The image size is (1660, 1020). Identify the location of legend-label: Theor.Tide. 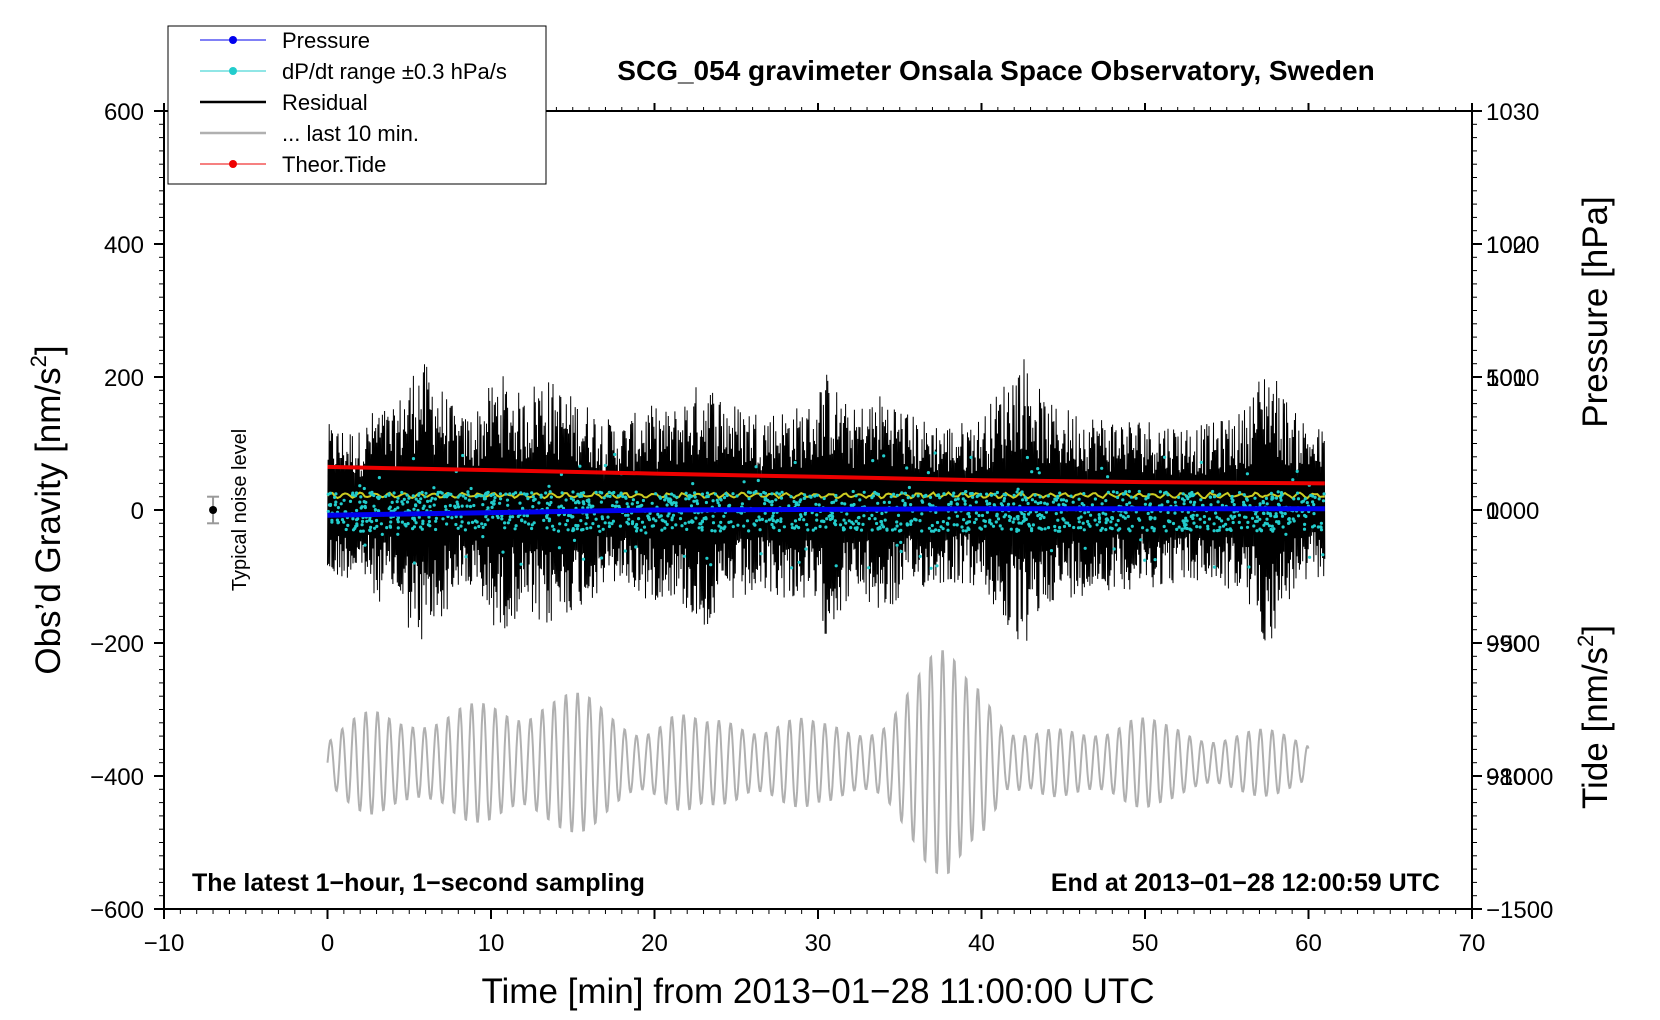
(334, 164).